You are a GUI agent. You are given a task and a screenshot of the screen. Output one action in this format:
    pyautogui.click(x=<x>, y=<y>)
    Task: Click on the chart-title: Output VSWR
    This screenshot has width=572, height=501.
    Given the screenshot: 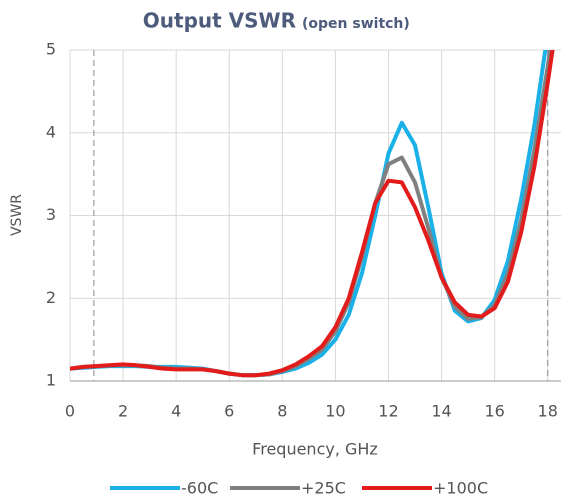 What is the action you would take?
    pyautogui.click(x=219, y=21)
    